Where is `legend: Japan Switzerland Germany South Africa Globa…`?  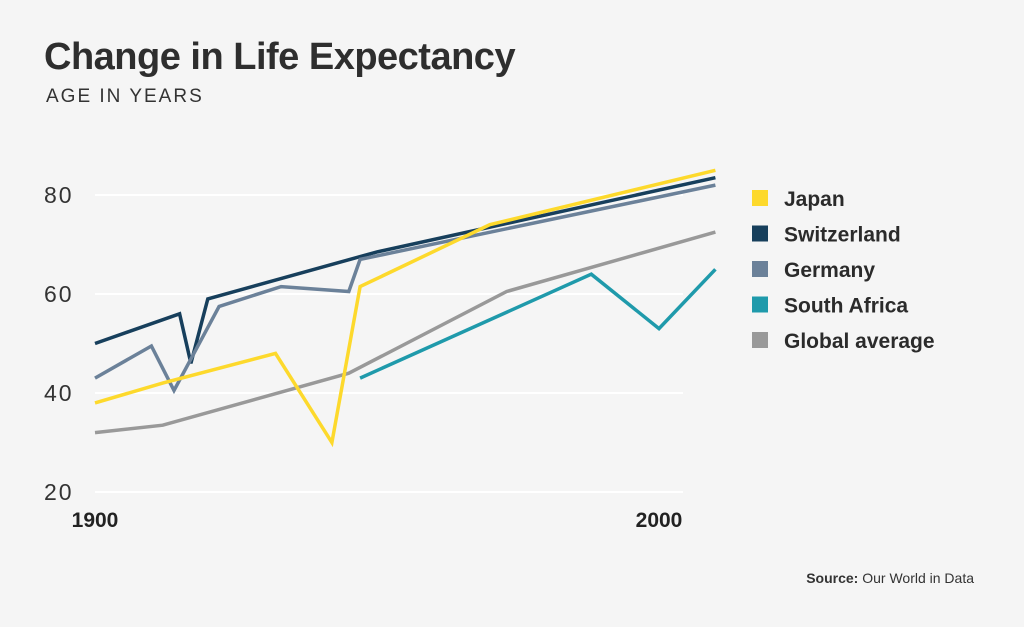 legend: Japan Switzerland Germany South Africa Globa… is located at coordinates (843, 270).